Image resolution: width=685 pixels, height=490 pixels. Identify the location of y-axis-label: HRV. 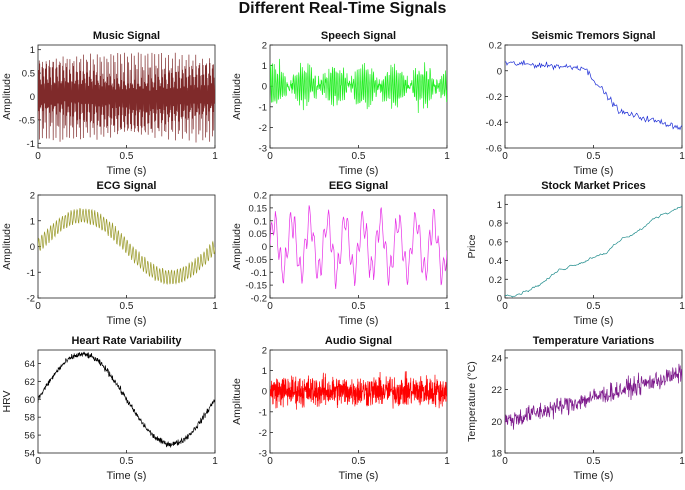
(7, 402).